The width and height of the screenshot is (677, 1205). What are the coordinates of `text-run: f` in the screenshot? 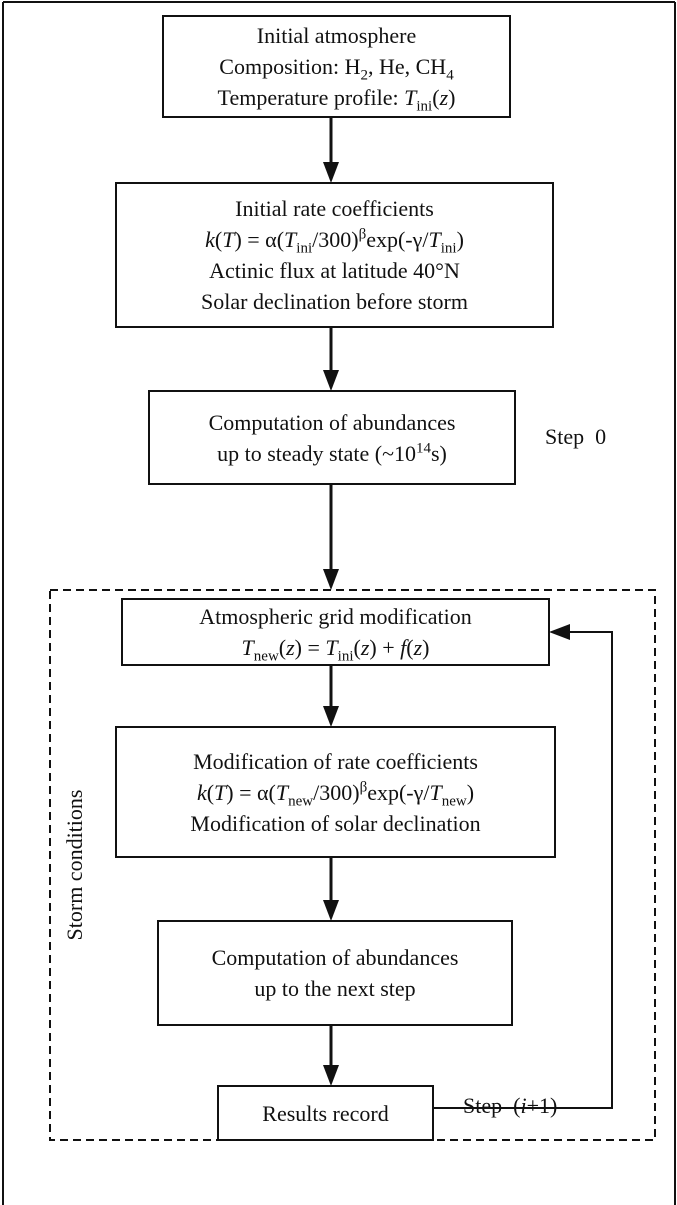 It's located at (403, 647).